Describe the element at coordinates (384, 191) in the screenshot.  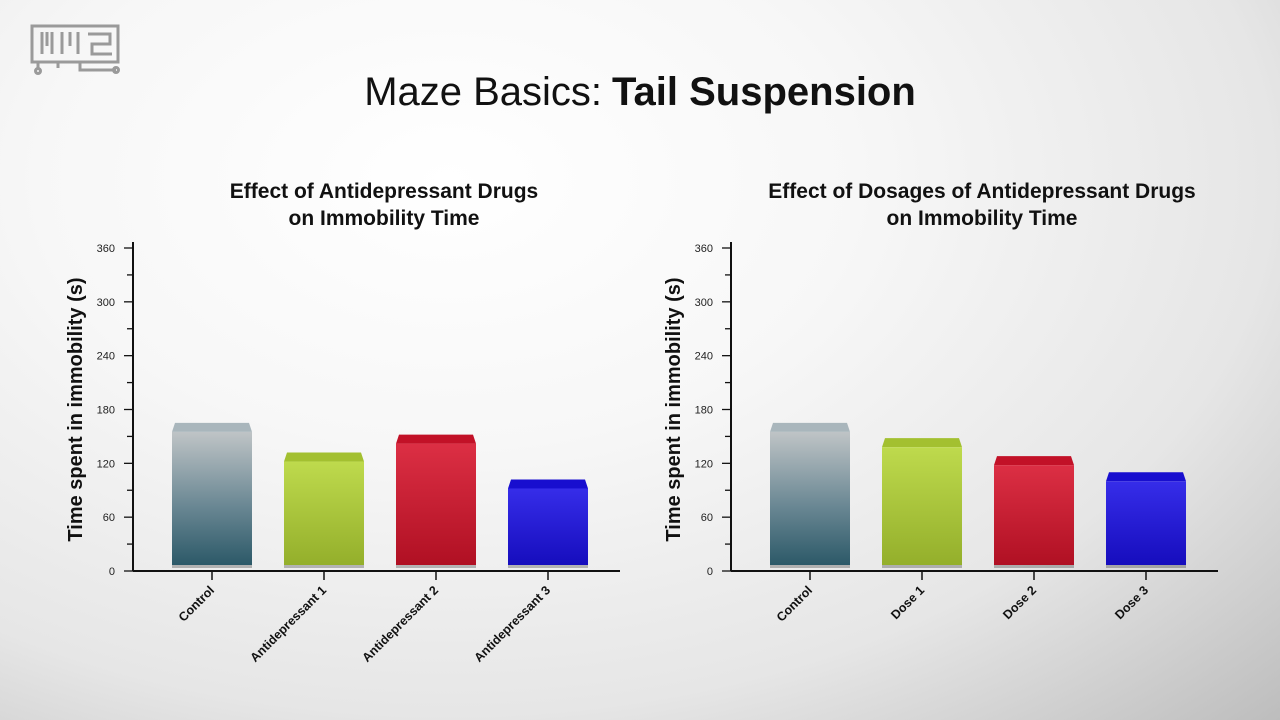
I see `chart-1-title-line1: Effect of Antidepressant Drugs` at that location.